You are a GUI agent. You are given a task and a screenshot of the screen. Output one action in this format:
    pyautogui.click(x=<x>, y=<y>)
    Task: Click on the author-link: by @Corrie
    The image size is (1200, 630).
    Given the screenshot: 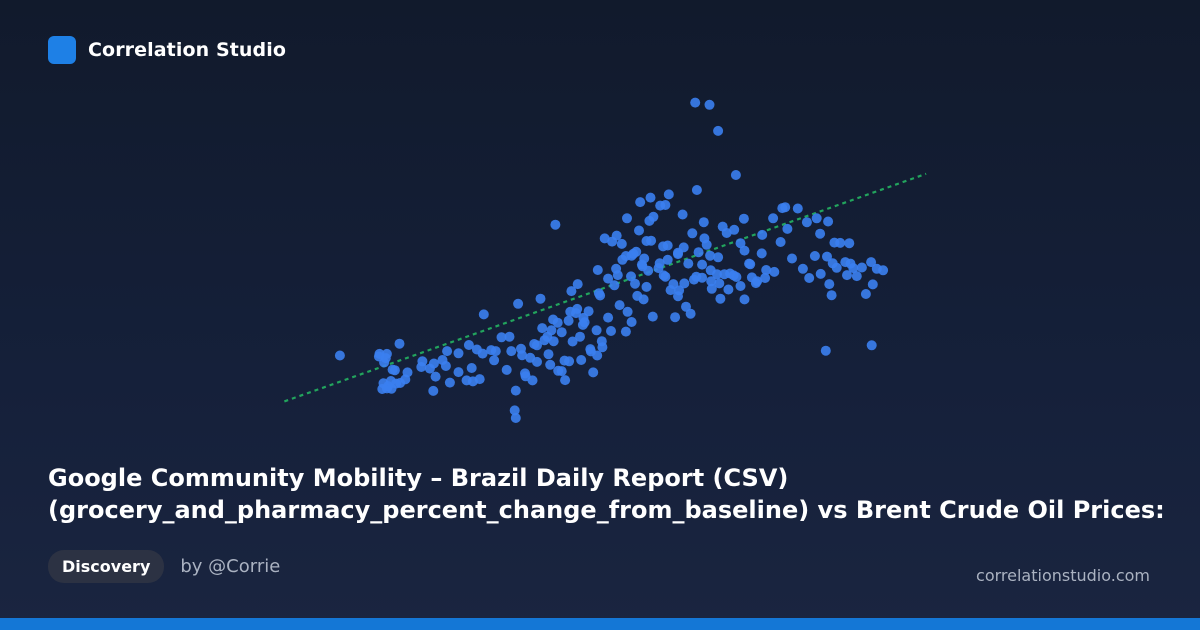 What is the action you would take?
    pyautogui.click(x=230, y=566)
    